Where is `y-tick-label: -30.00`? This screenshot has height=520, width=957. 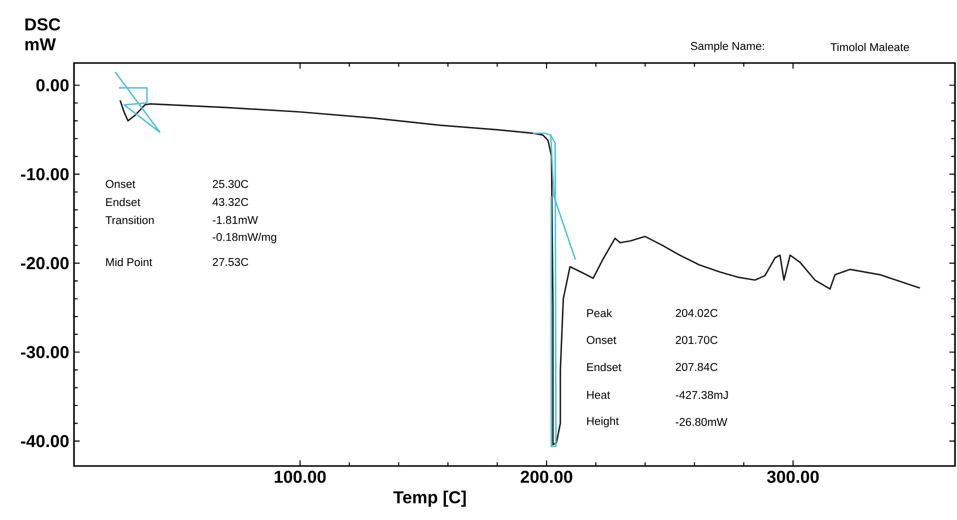 y-tick-label: -30.00 is located at coordinates (45, 352).